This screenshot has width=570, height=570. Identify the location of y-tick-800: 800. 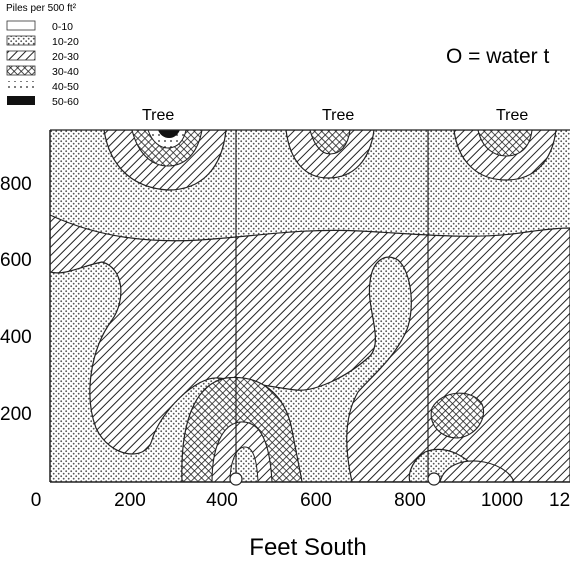
(16, 184).